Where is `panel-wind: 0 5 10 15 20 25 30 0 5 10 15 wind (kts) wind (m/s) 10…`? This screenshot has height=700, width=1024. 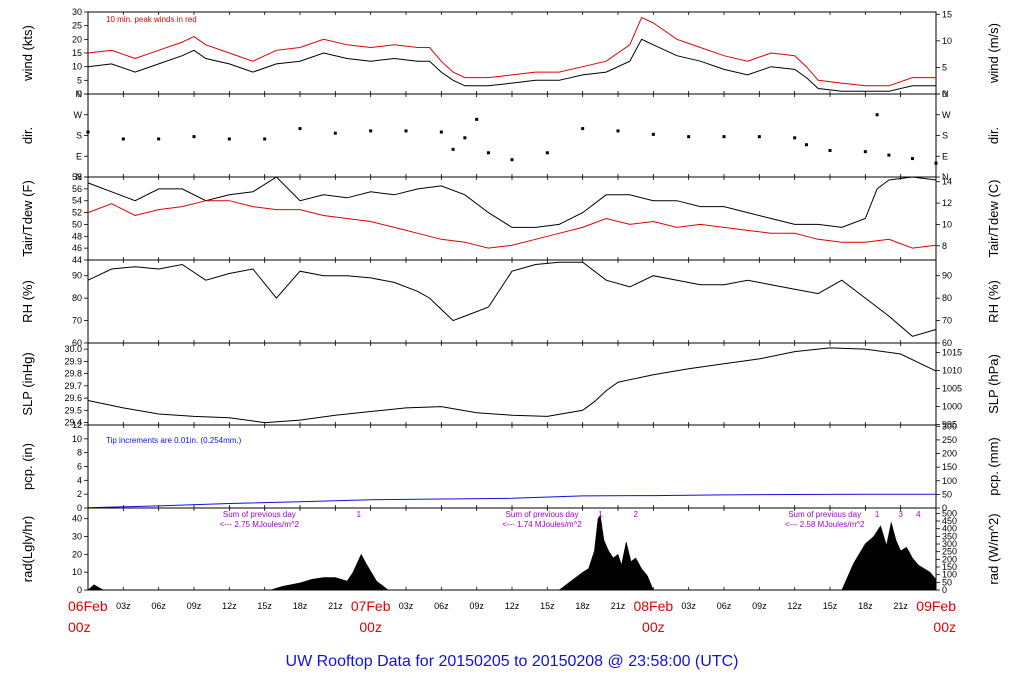
panel-wind: 0 5 10 15 20 25 30 0 5 10 15 wind (kts) wind (m/s) 10… is located at coordinates (510, 53).